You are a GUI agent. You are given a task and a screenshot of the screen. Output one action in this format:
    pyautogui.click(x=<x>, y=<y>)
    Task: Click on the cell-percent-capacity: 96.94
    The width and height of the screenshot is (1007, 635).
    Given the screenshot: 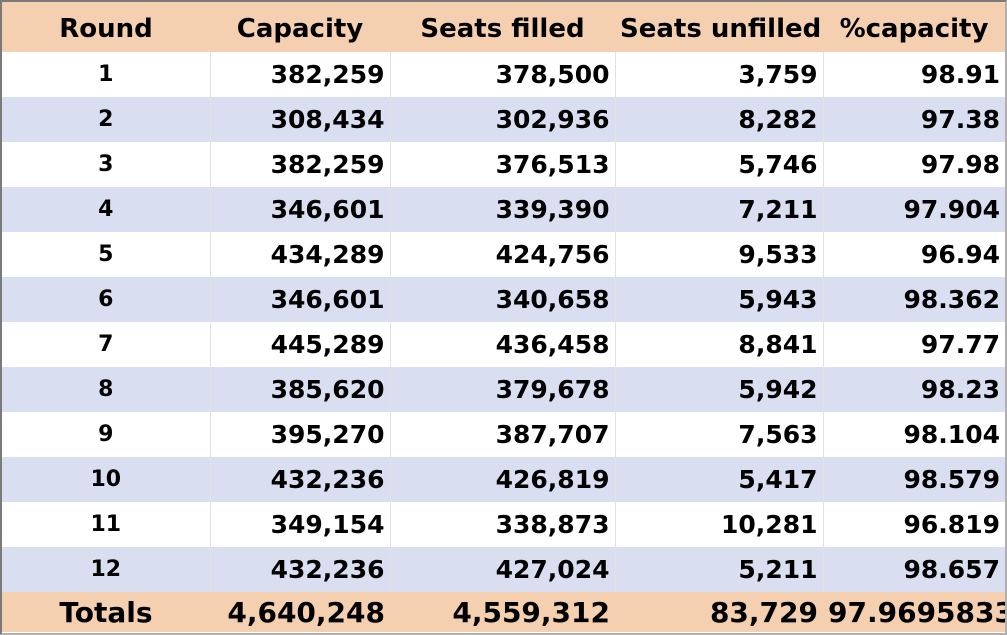 What is the action you would take?
    pyautogui.click(x=914, y=254)
    